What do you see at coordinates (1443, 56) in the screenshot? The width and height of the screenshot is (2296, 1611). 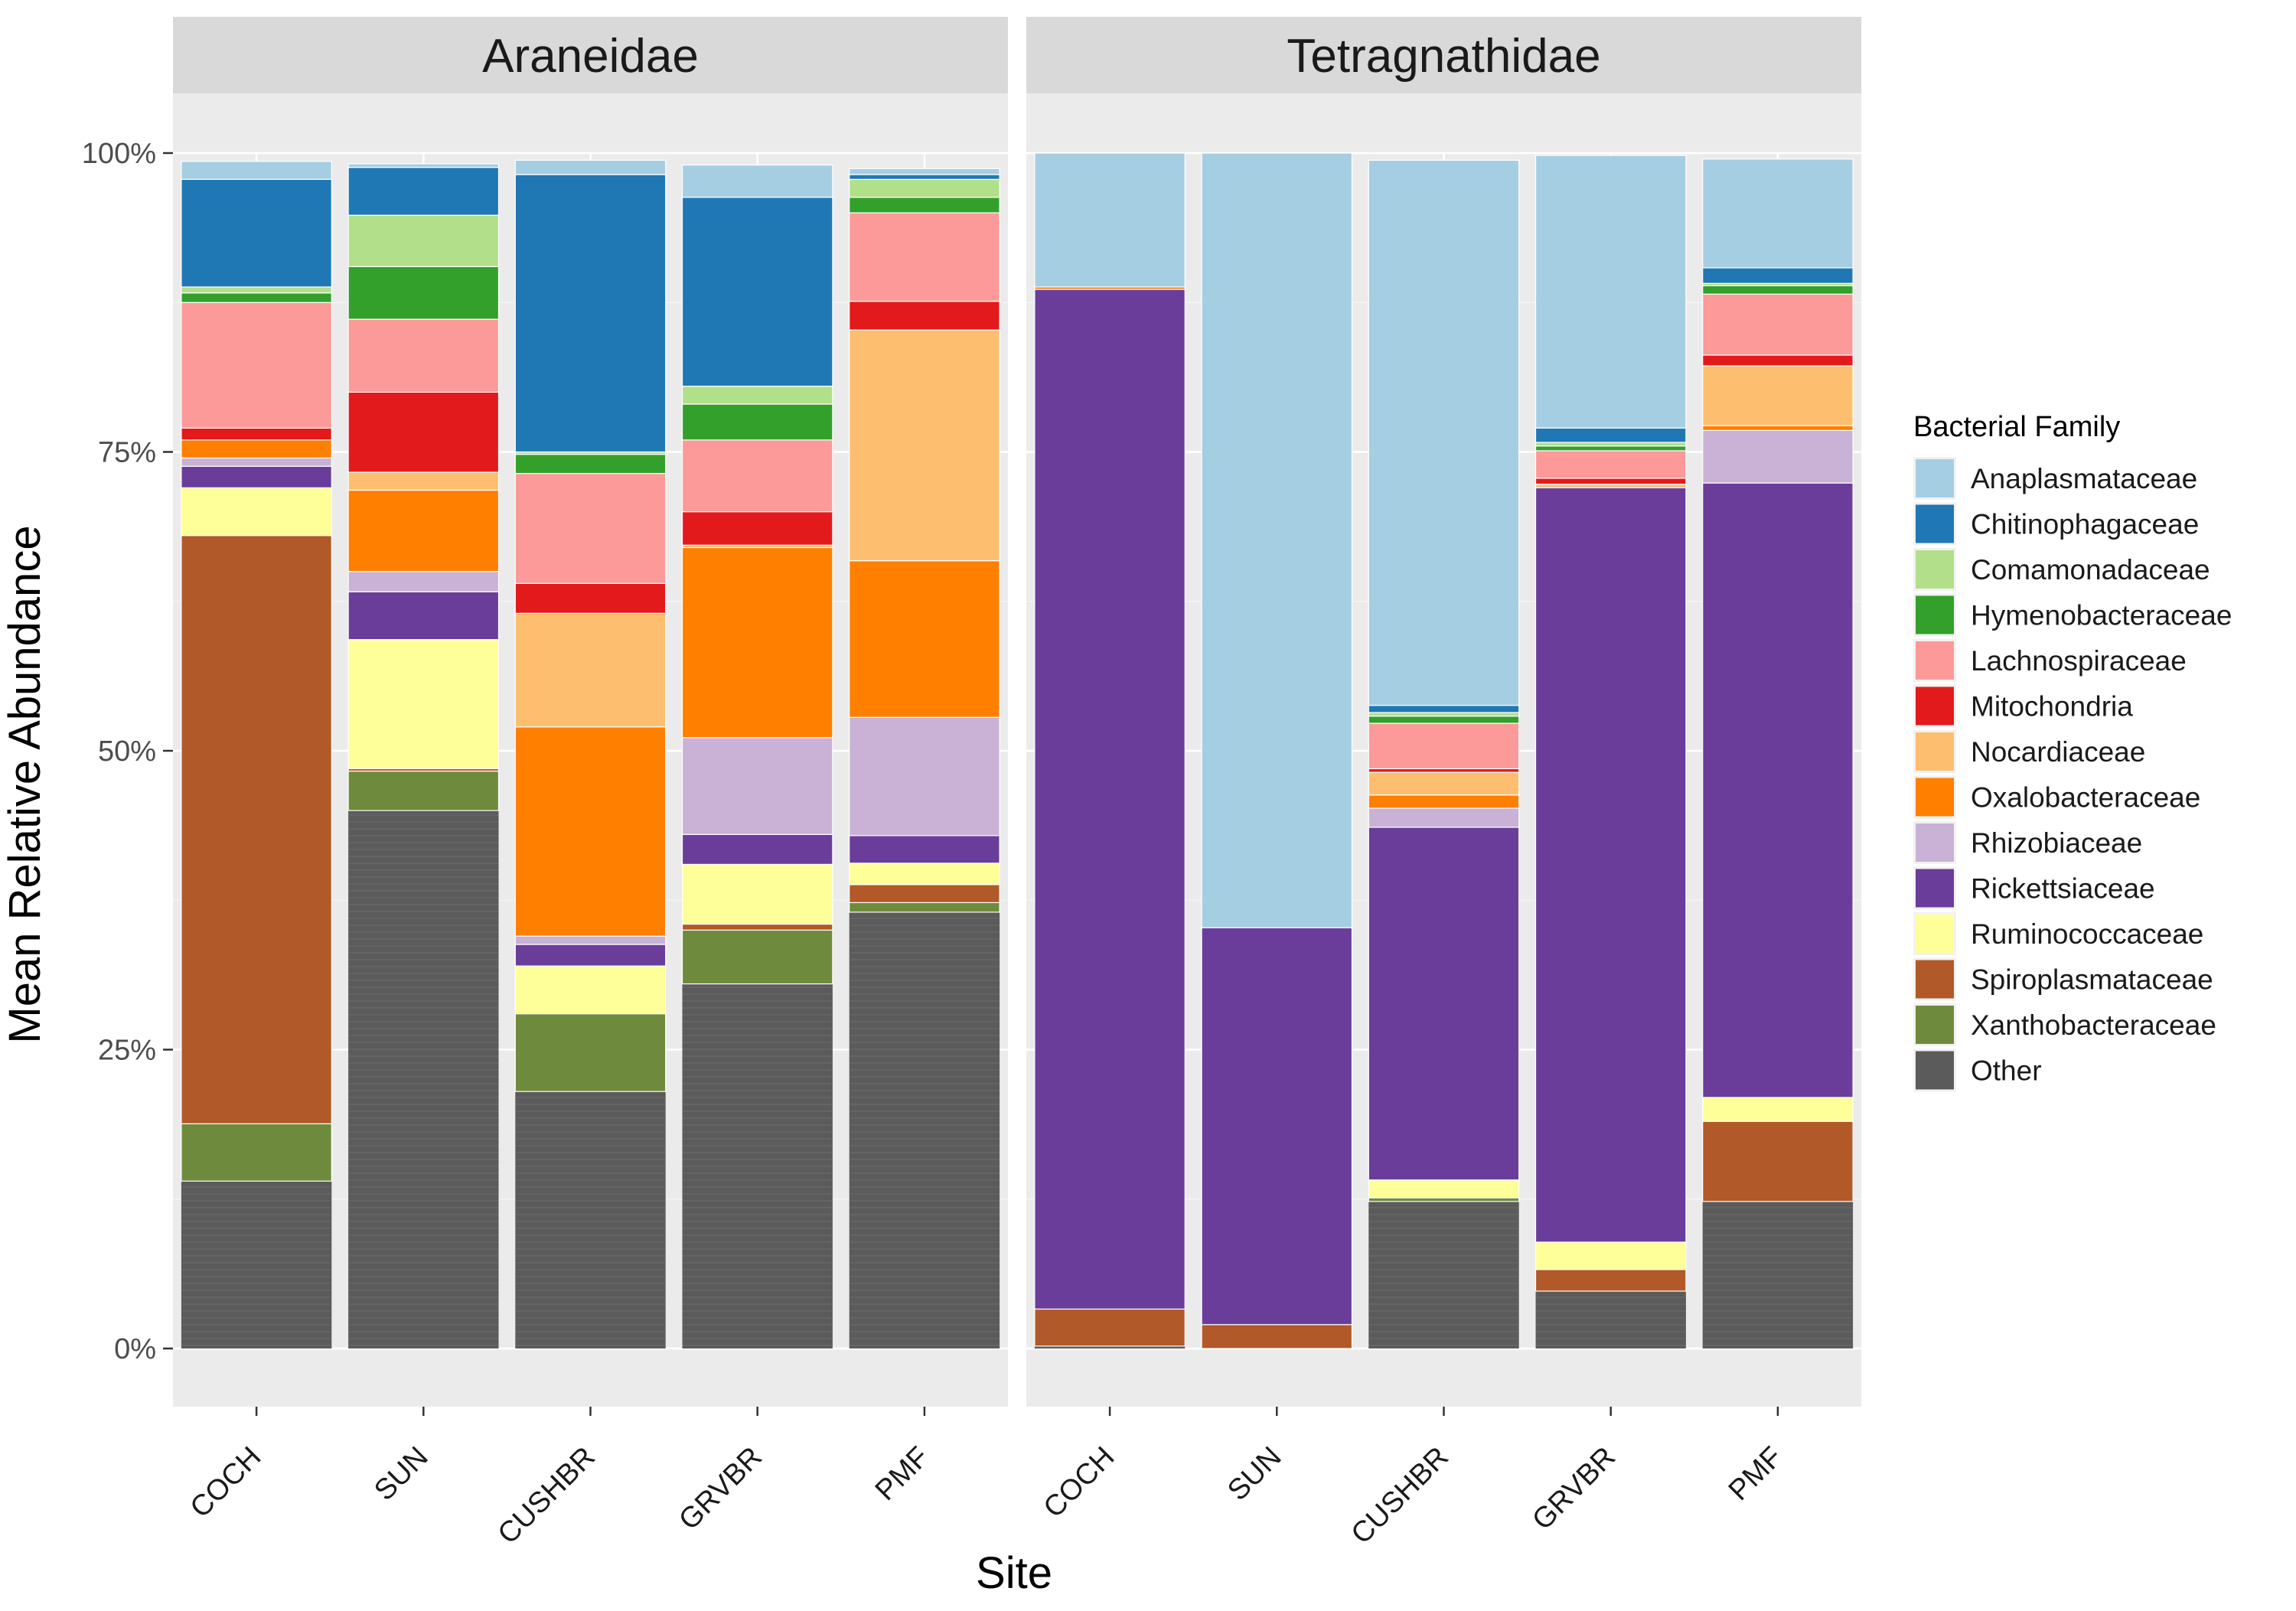 I see `facet-strip-label: Tetragnathidae` at bounding box center [1443, 56].